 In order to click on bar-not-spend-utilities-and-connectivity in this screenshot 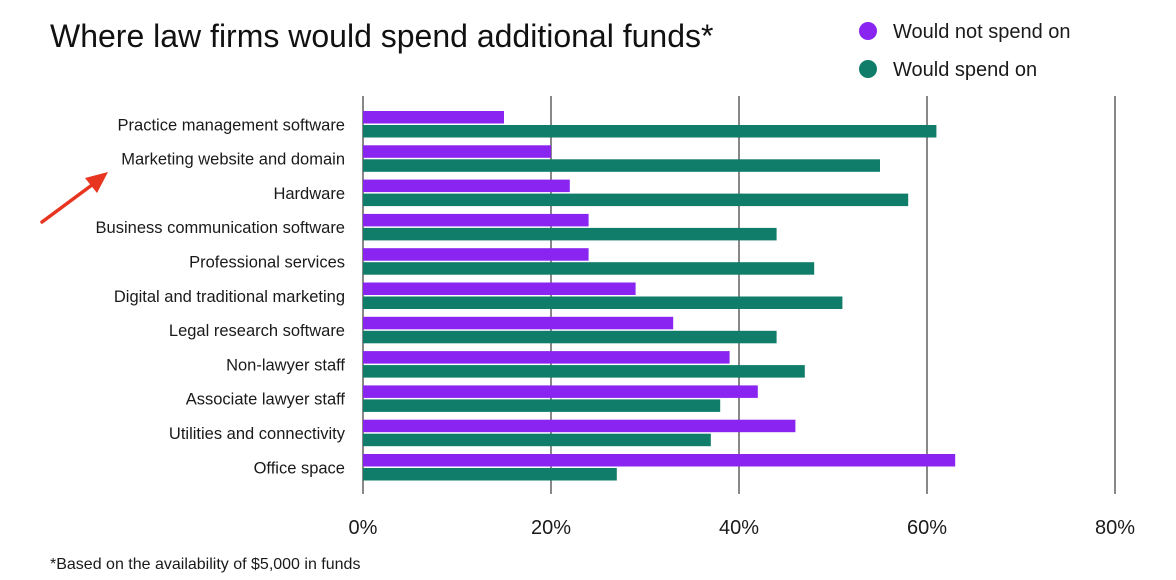, I will do `click(579, 426)`.